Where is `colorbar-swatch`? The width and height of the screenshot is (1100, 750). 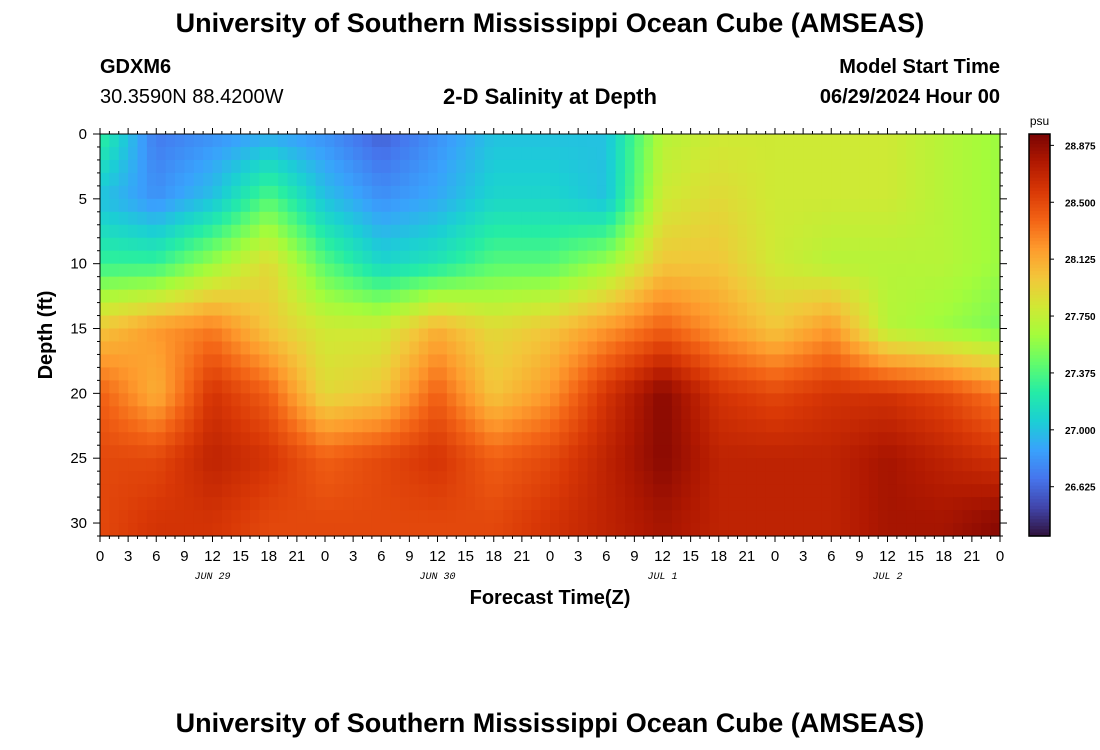
colorbar-swatch is located at coordinates (1039, 521).